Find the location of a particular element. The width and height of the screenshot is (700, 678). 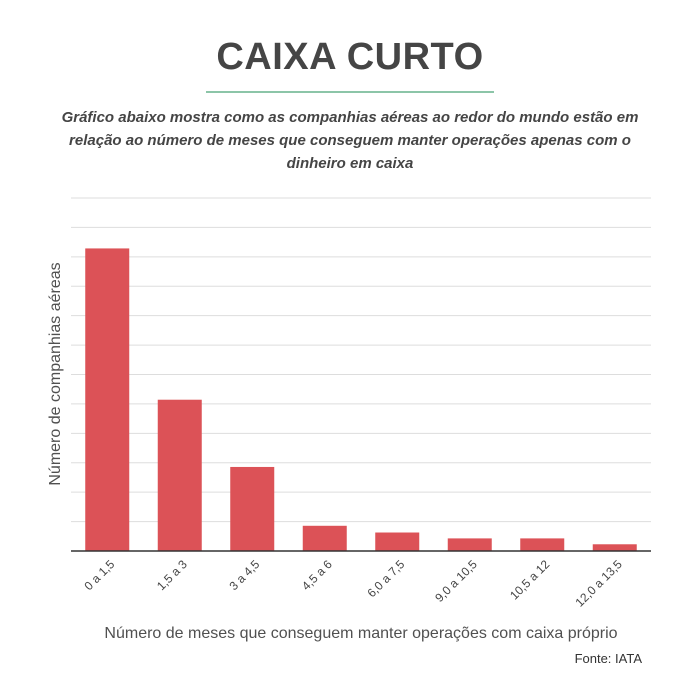

source-note: Fonte: IATA is located at coordinates (608, 658).